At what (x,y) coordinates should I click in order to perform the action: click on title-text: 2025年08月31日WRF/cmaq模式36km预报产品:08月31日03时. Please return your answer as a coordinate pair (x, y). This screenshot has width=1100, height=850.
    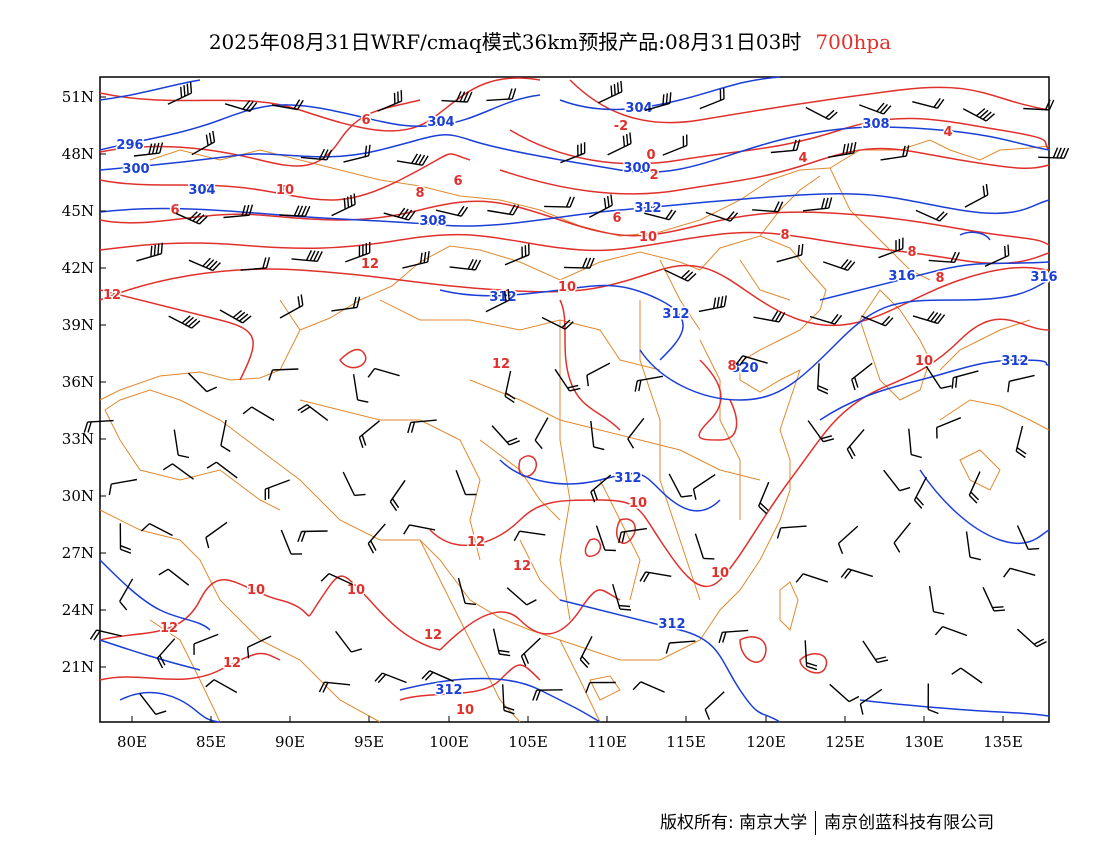
    Looking at the image, I should click on (505, 42).